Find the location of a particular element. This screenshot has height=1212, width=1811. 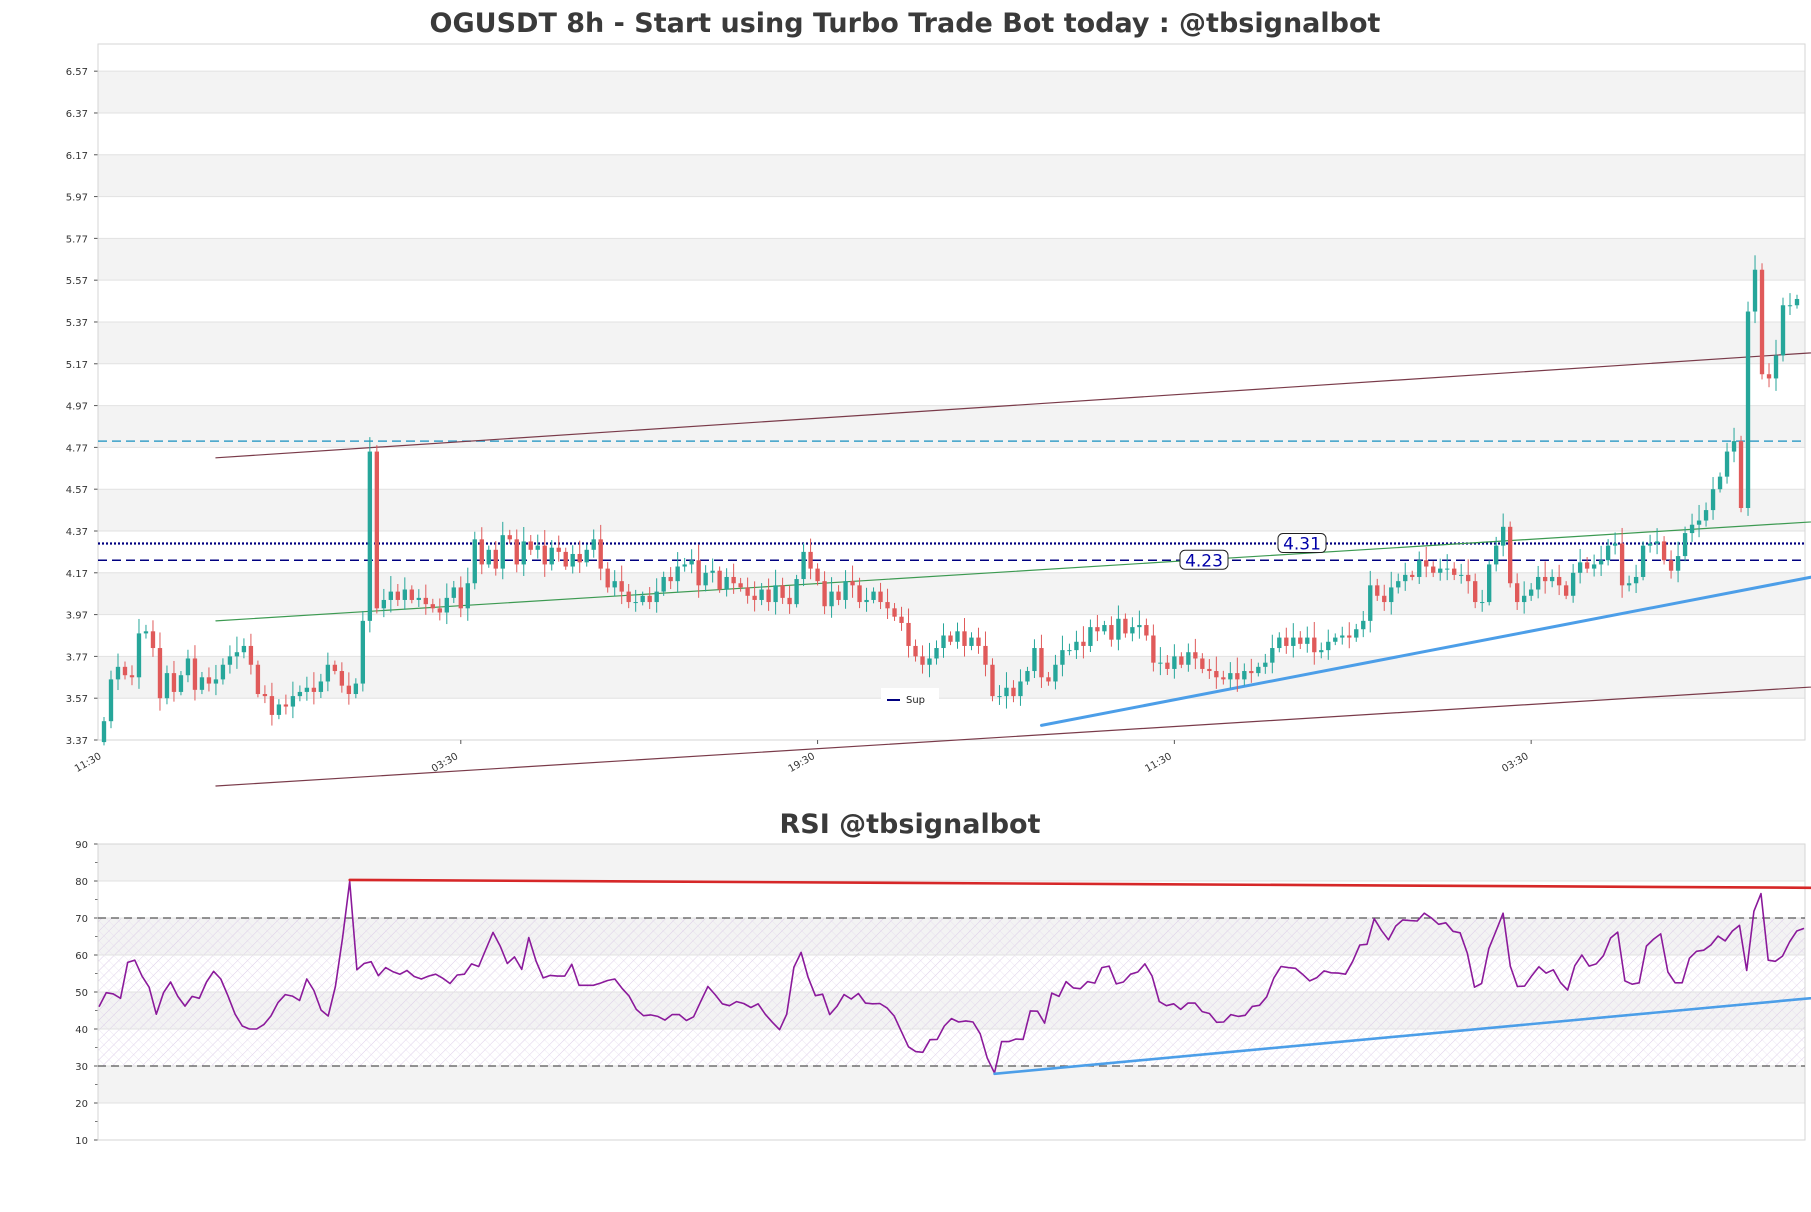

y-tick-label: 4.17 is located at coordinates (77, 574).